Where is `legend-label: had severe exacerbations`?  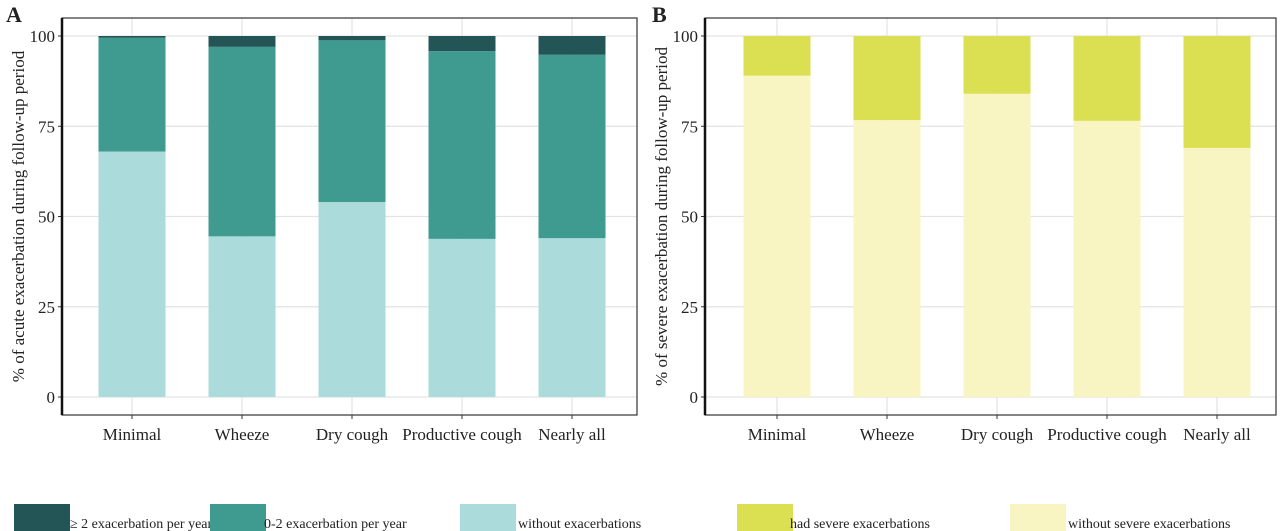
legend-label: had severe exacerbations is located at coordinates (860, 524).